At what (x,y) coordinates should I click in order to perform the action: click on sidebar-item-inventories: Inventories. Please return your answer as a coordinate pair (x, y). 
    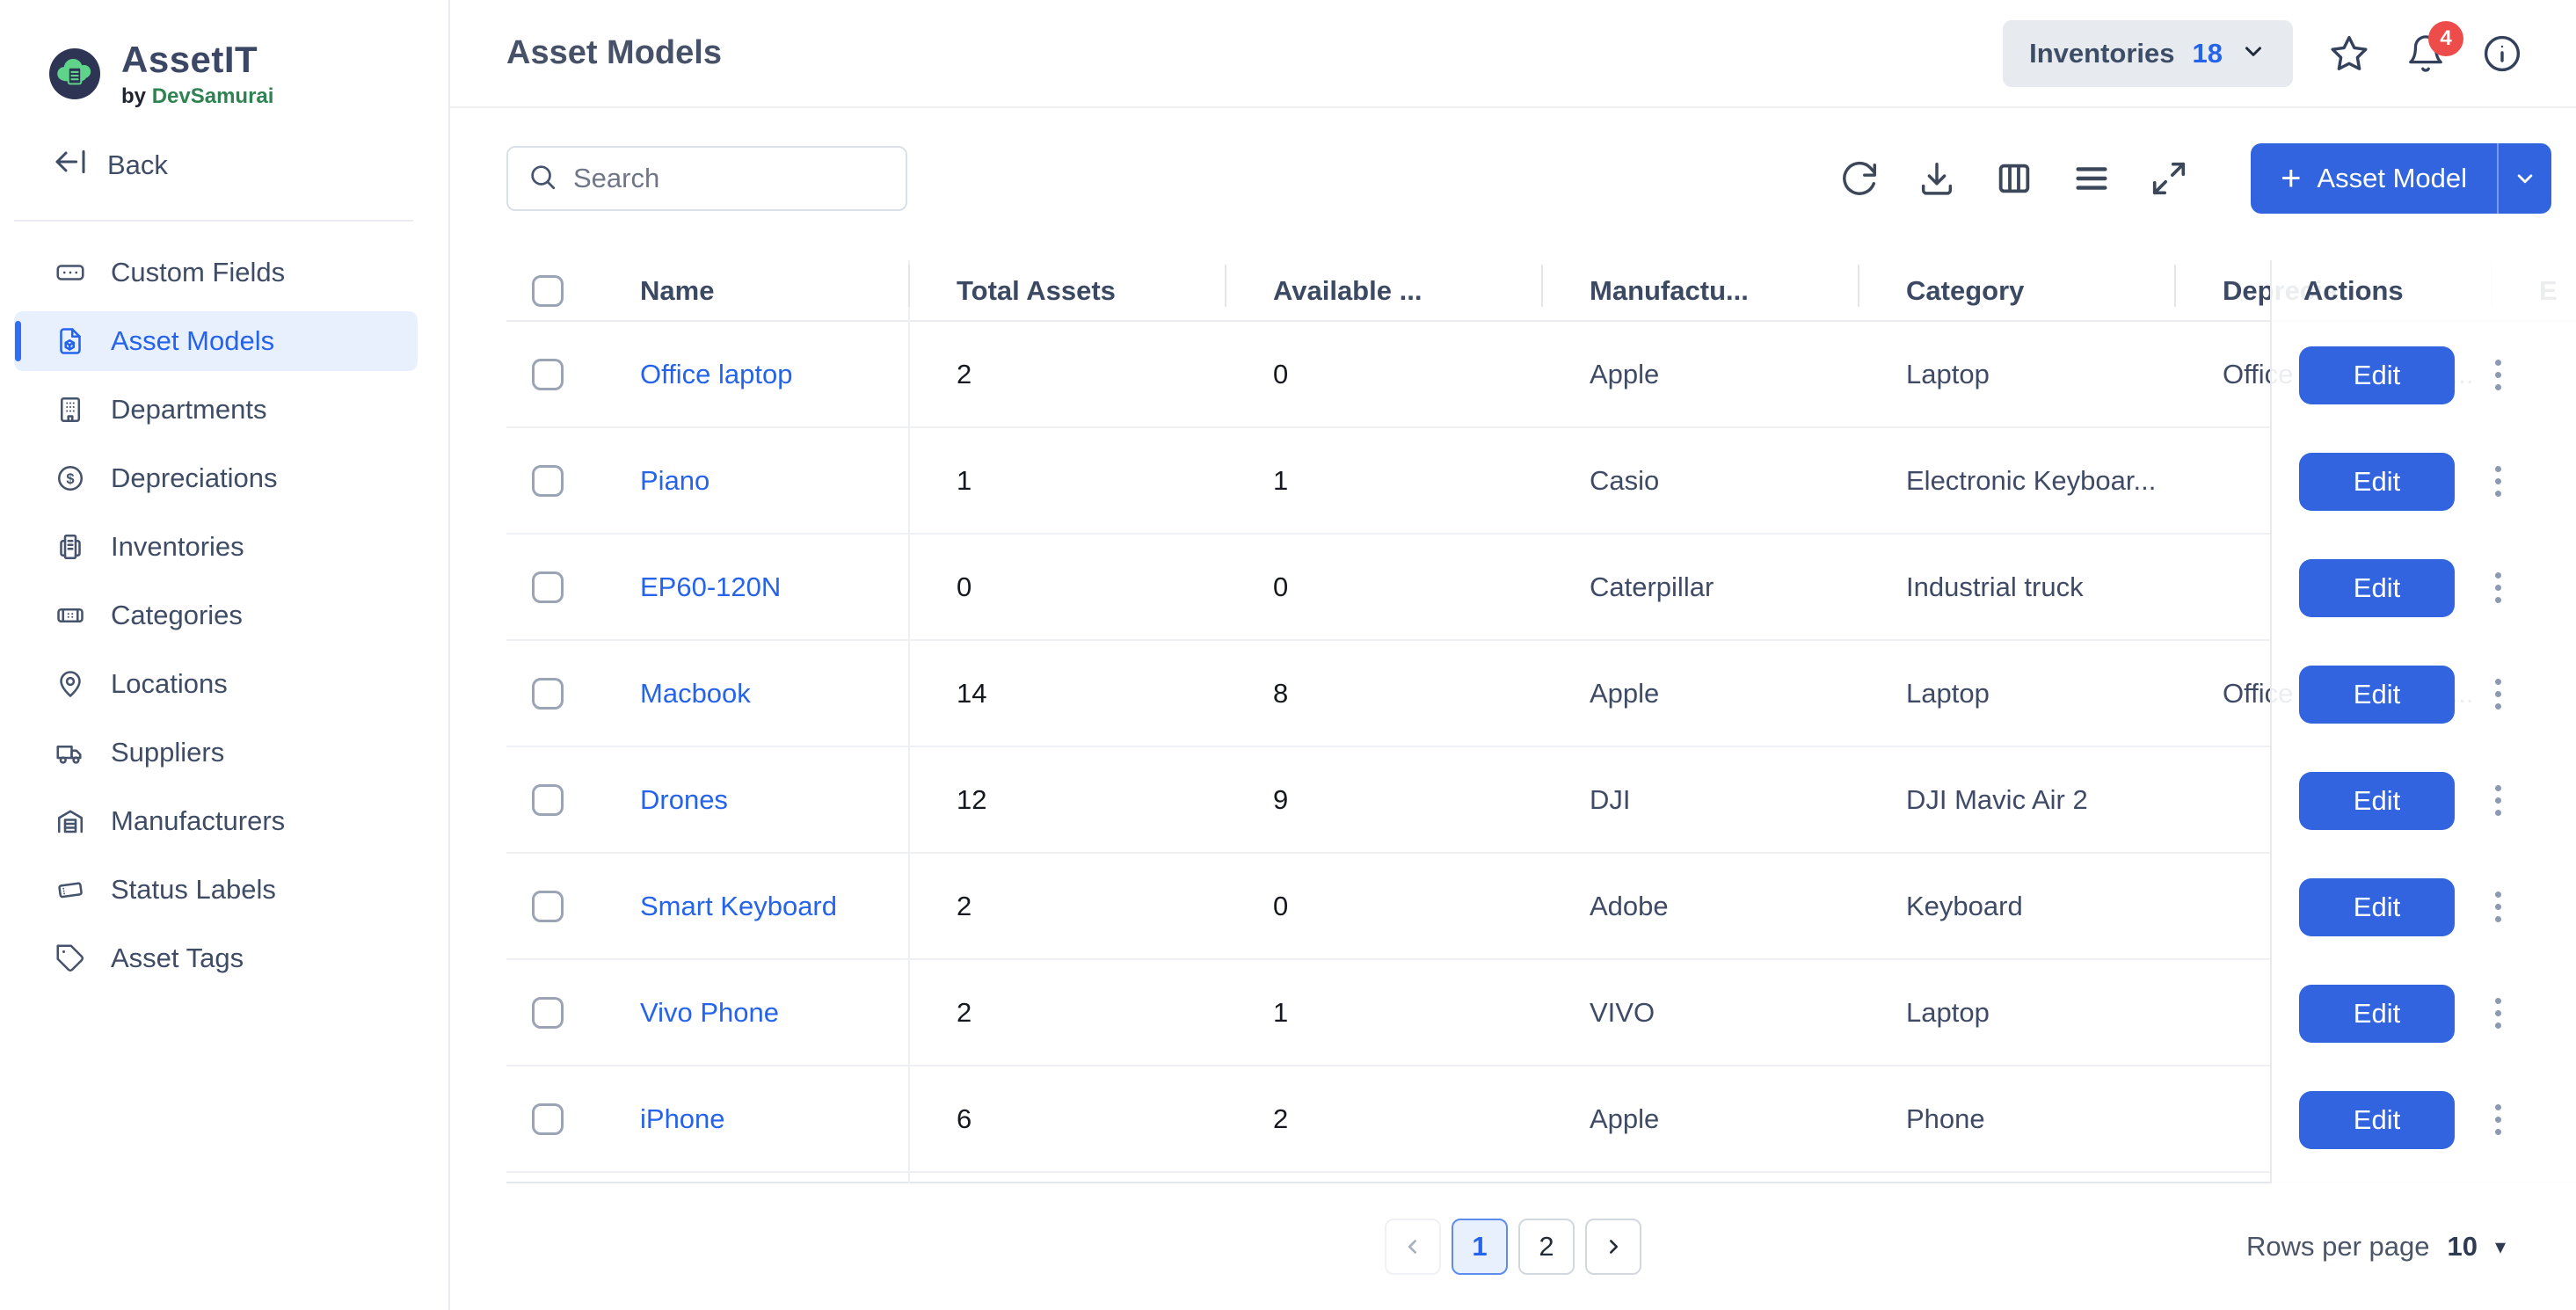
    Looking at the image, I should click on (216, 547).